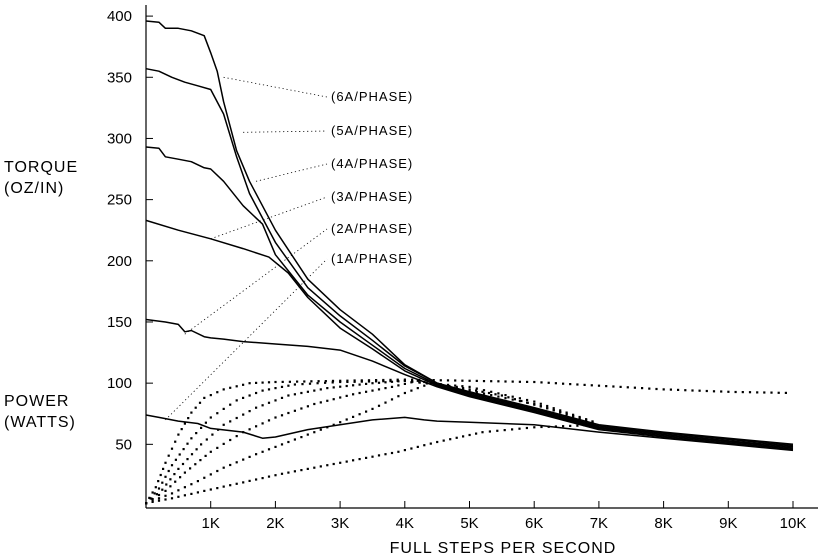  What do you see at coordinates (469, 523) in the screenshot?
I see `x-tick-label: 5K` at bounding box center [469, 523].